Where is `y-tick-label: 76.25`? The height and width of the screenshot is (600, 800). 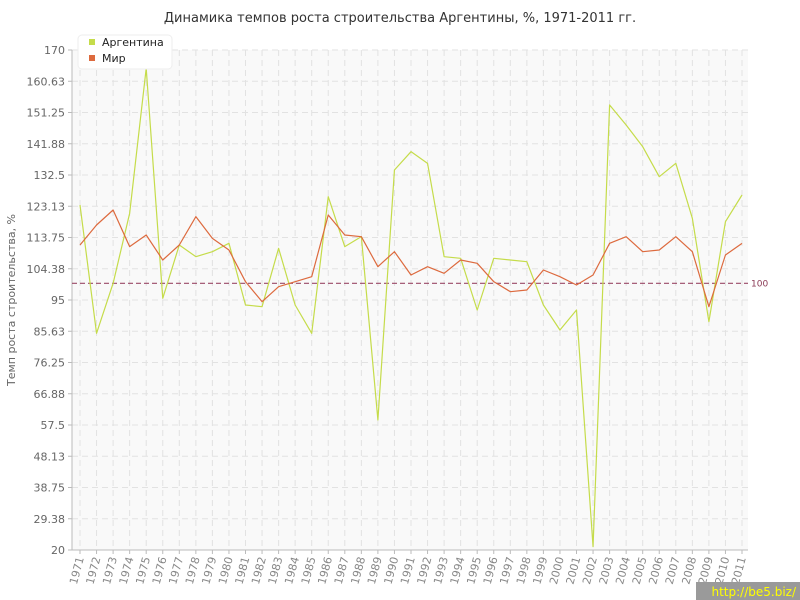 y-tick-label: 76.25 is located at coordinates (50, 363).